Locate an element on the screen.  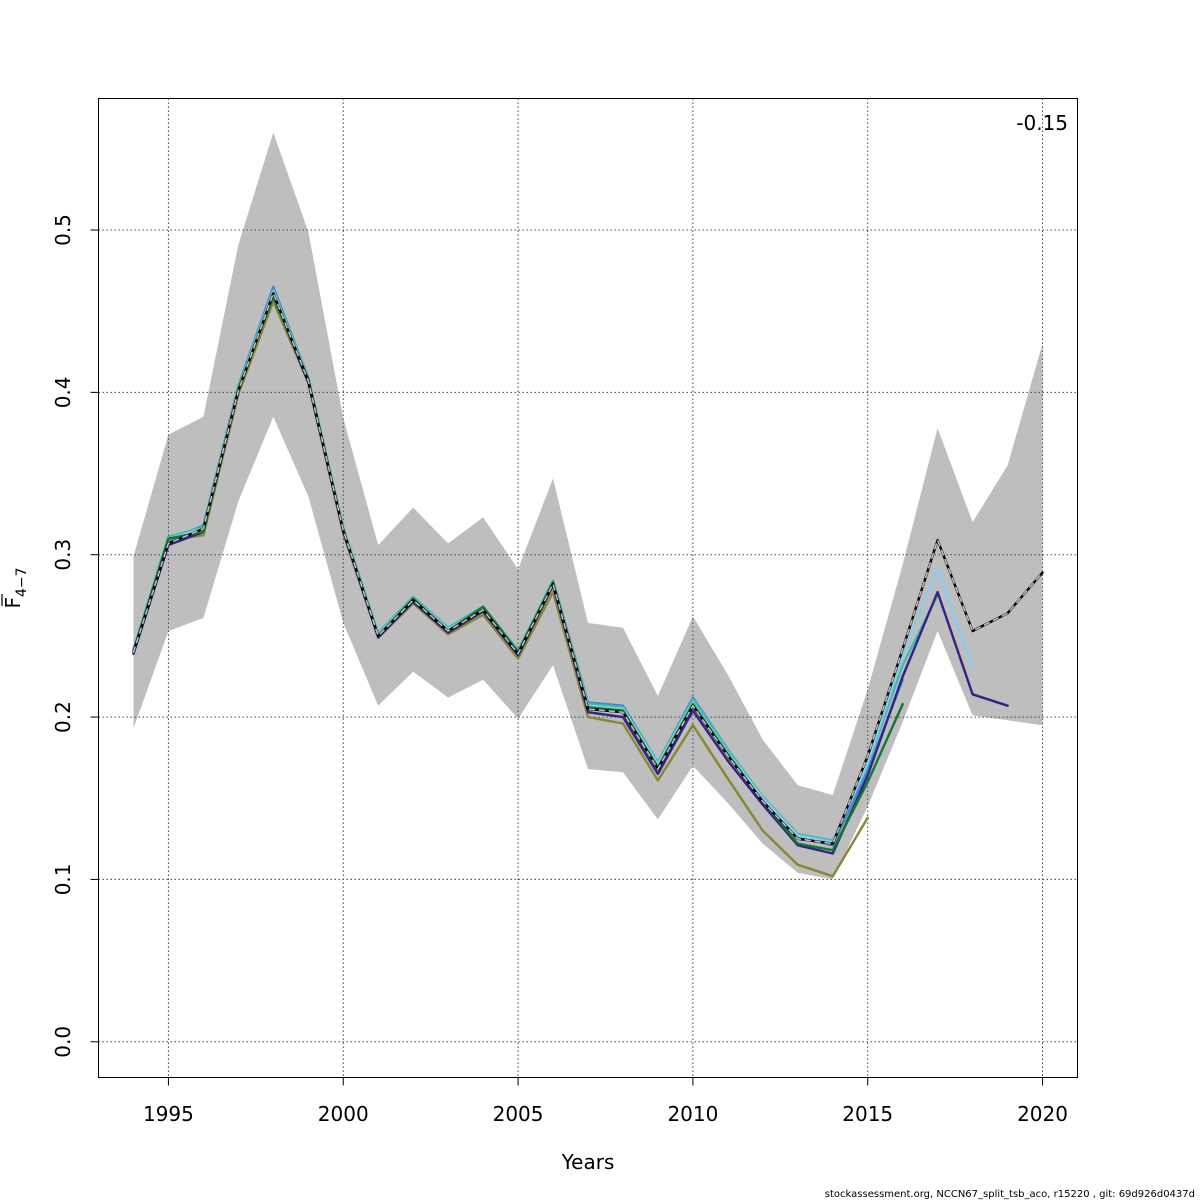
y-axis-title: F4−7 is located at coordinates (15, 587).